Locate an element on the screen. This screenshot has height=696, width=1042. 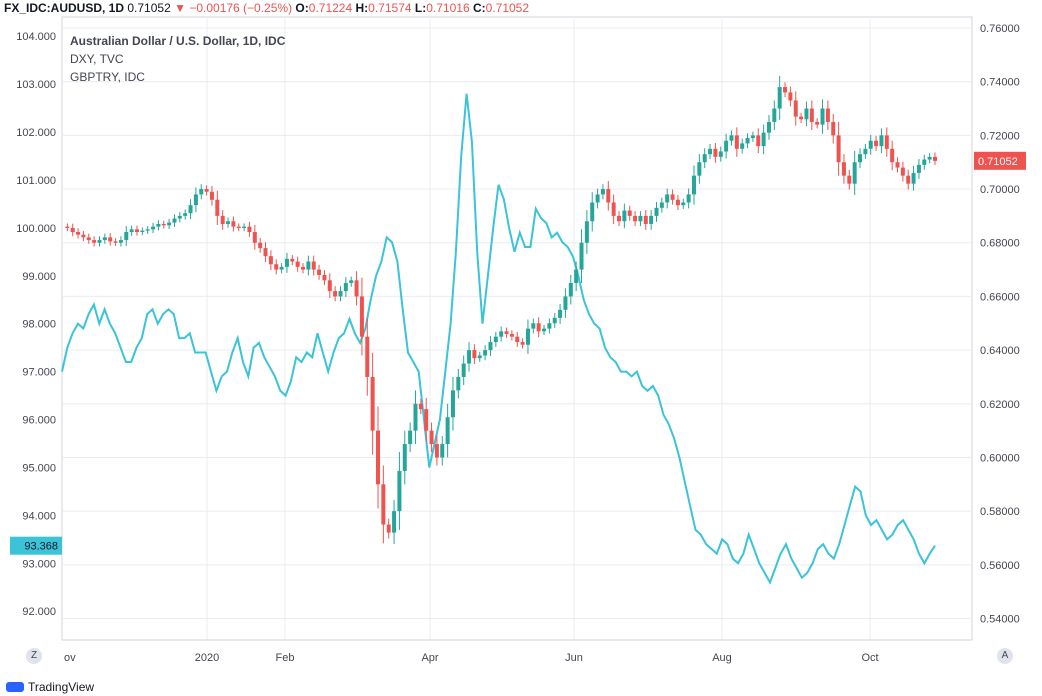
right-axis-tick-label: 0.68000 is located at coordinates (1000, 244).